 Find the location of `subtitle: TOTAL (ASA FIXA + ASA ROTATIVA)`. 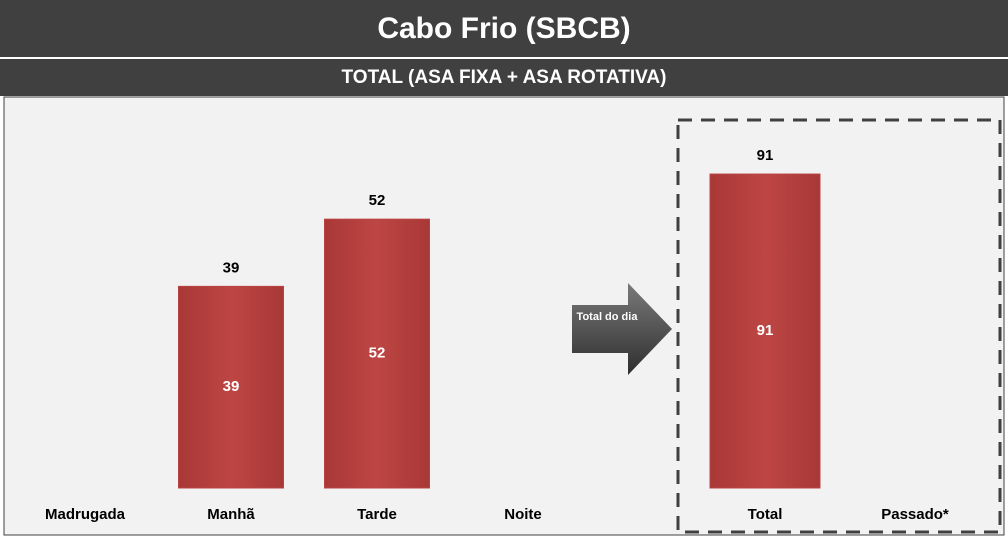

subtitle: TOTAL (ASA FIXA + ASA ROTATIVA) is located at coordinates (504, 77).